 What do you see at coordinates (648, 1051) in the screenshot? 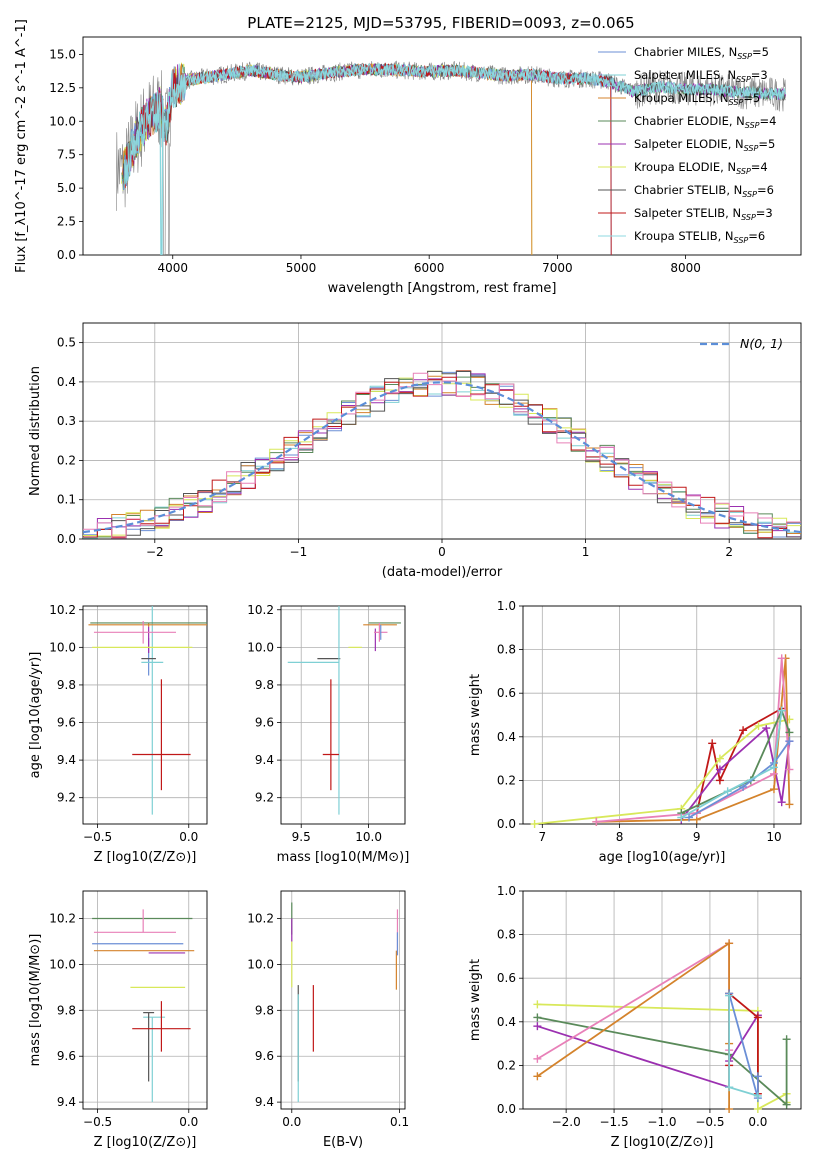
I see `weight-line-salpeter-elodie` at bounding box center [648, 1051].